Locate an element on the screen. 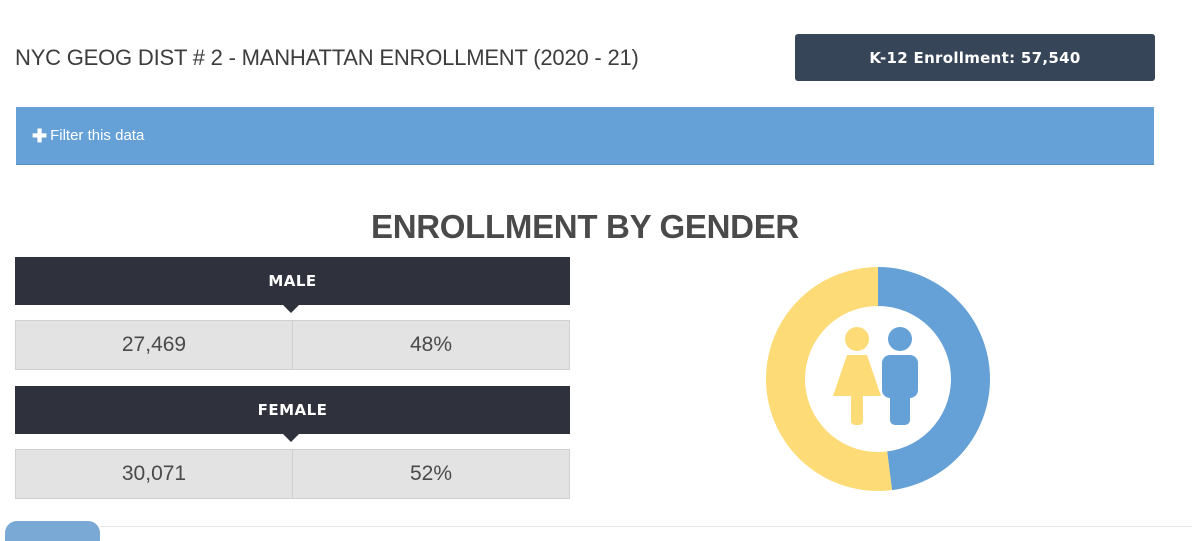 Image resolution: width=1192 pixels, height=541 pixels. donut-hole is located at coordinates (878, 379).